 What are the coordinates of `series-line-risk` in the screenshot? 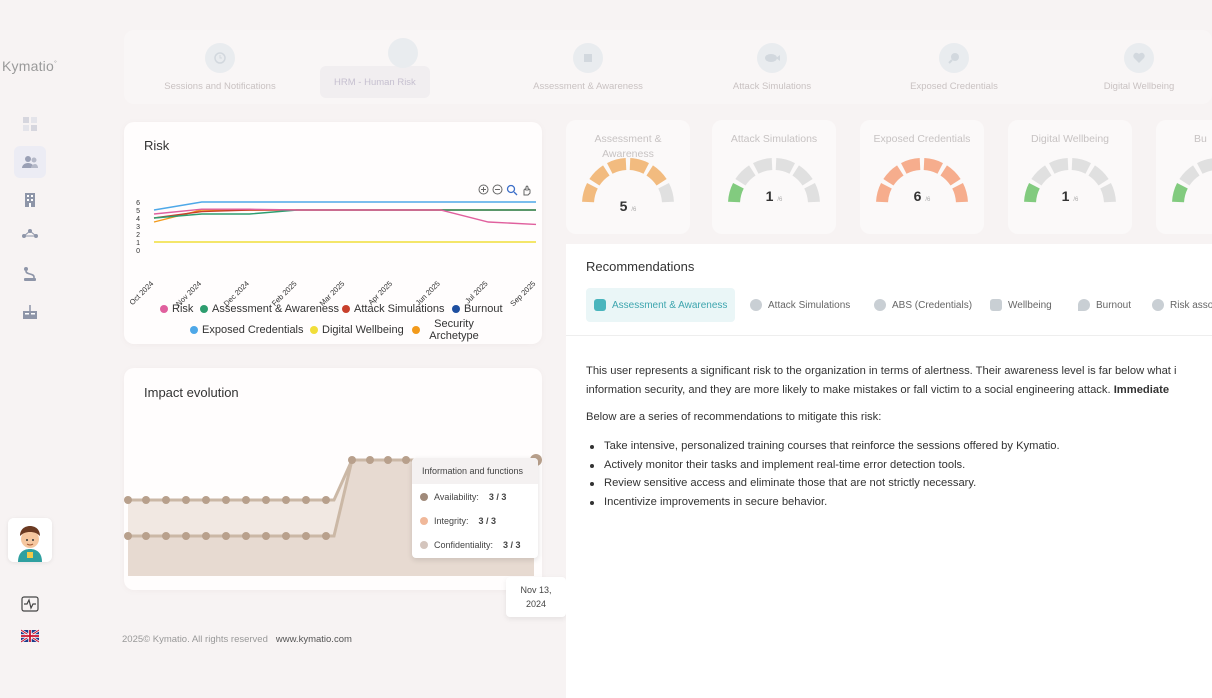 It's located at (345, 217).